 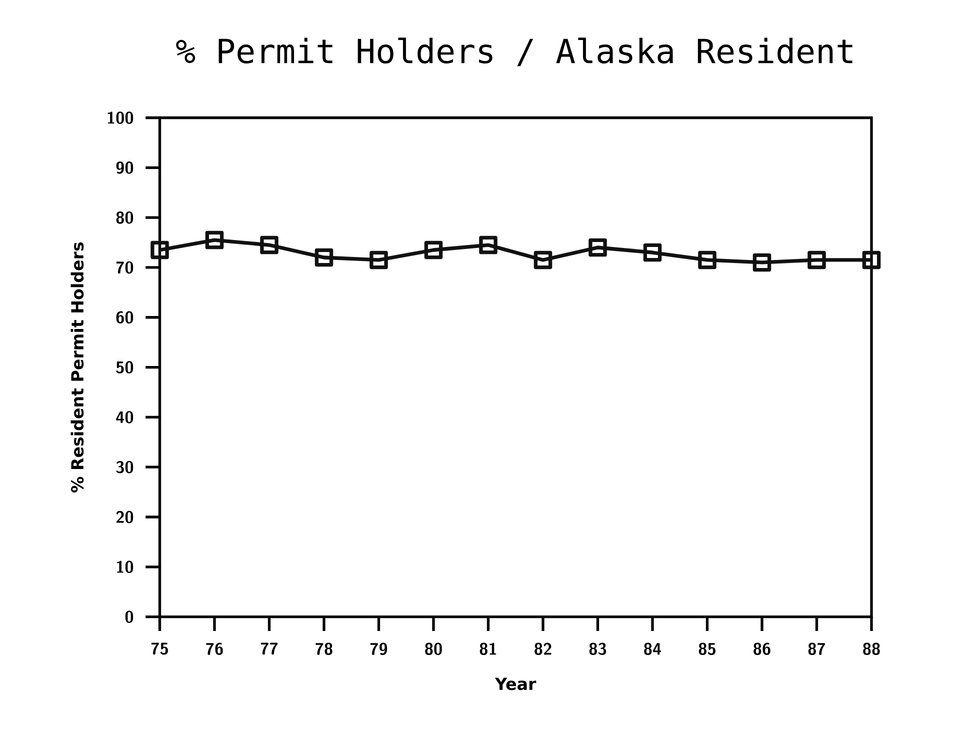 What do you see at coordinates (488, 648) in the screenshot?
I see `x-tick-label: 81` at bounding box center [488, 648].